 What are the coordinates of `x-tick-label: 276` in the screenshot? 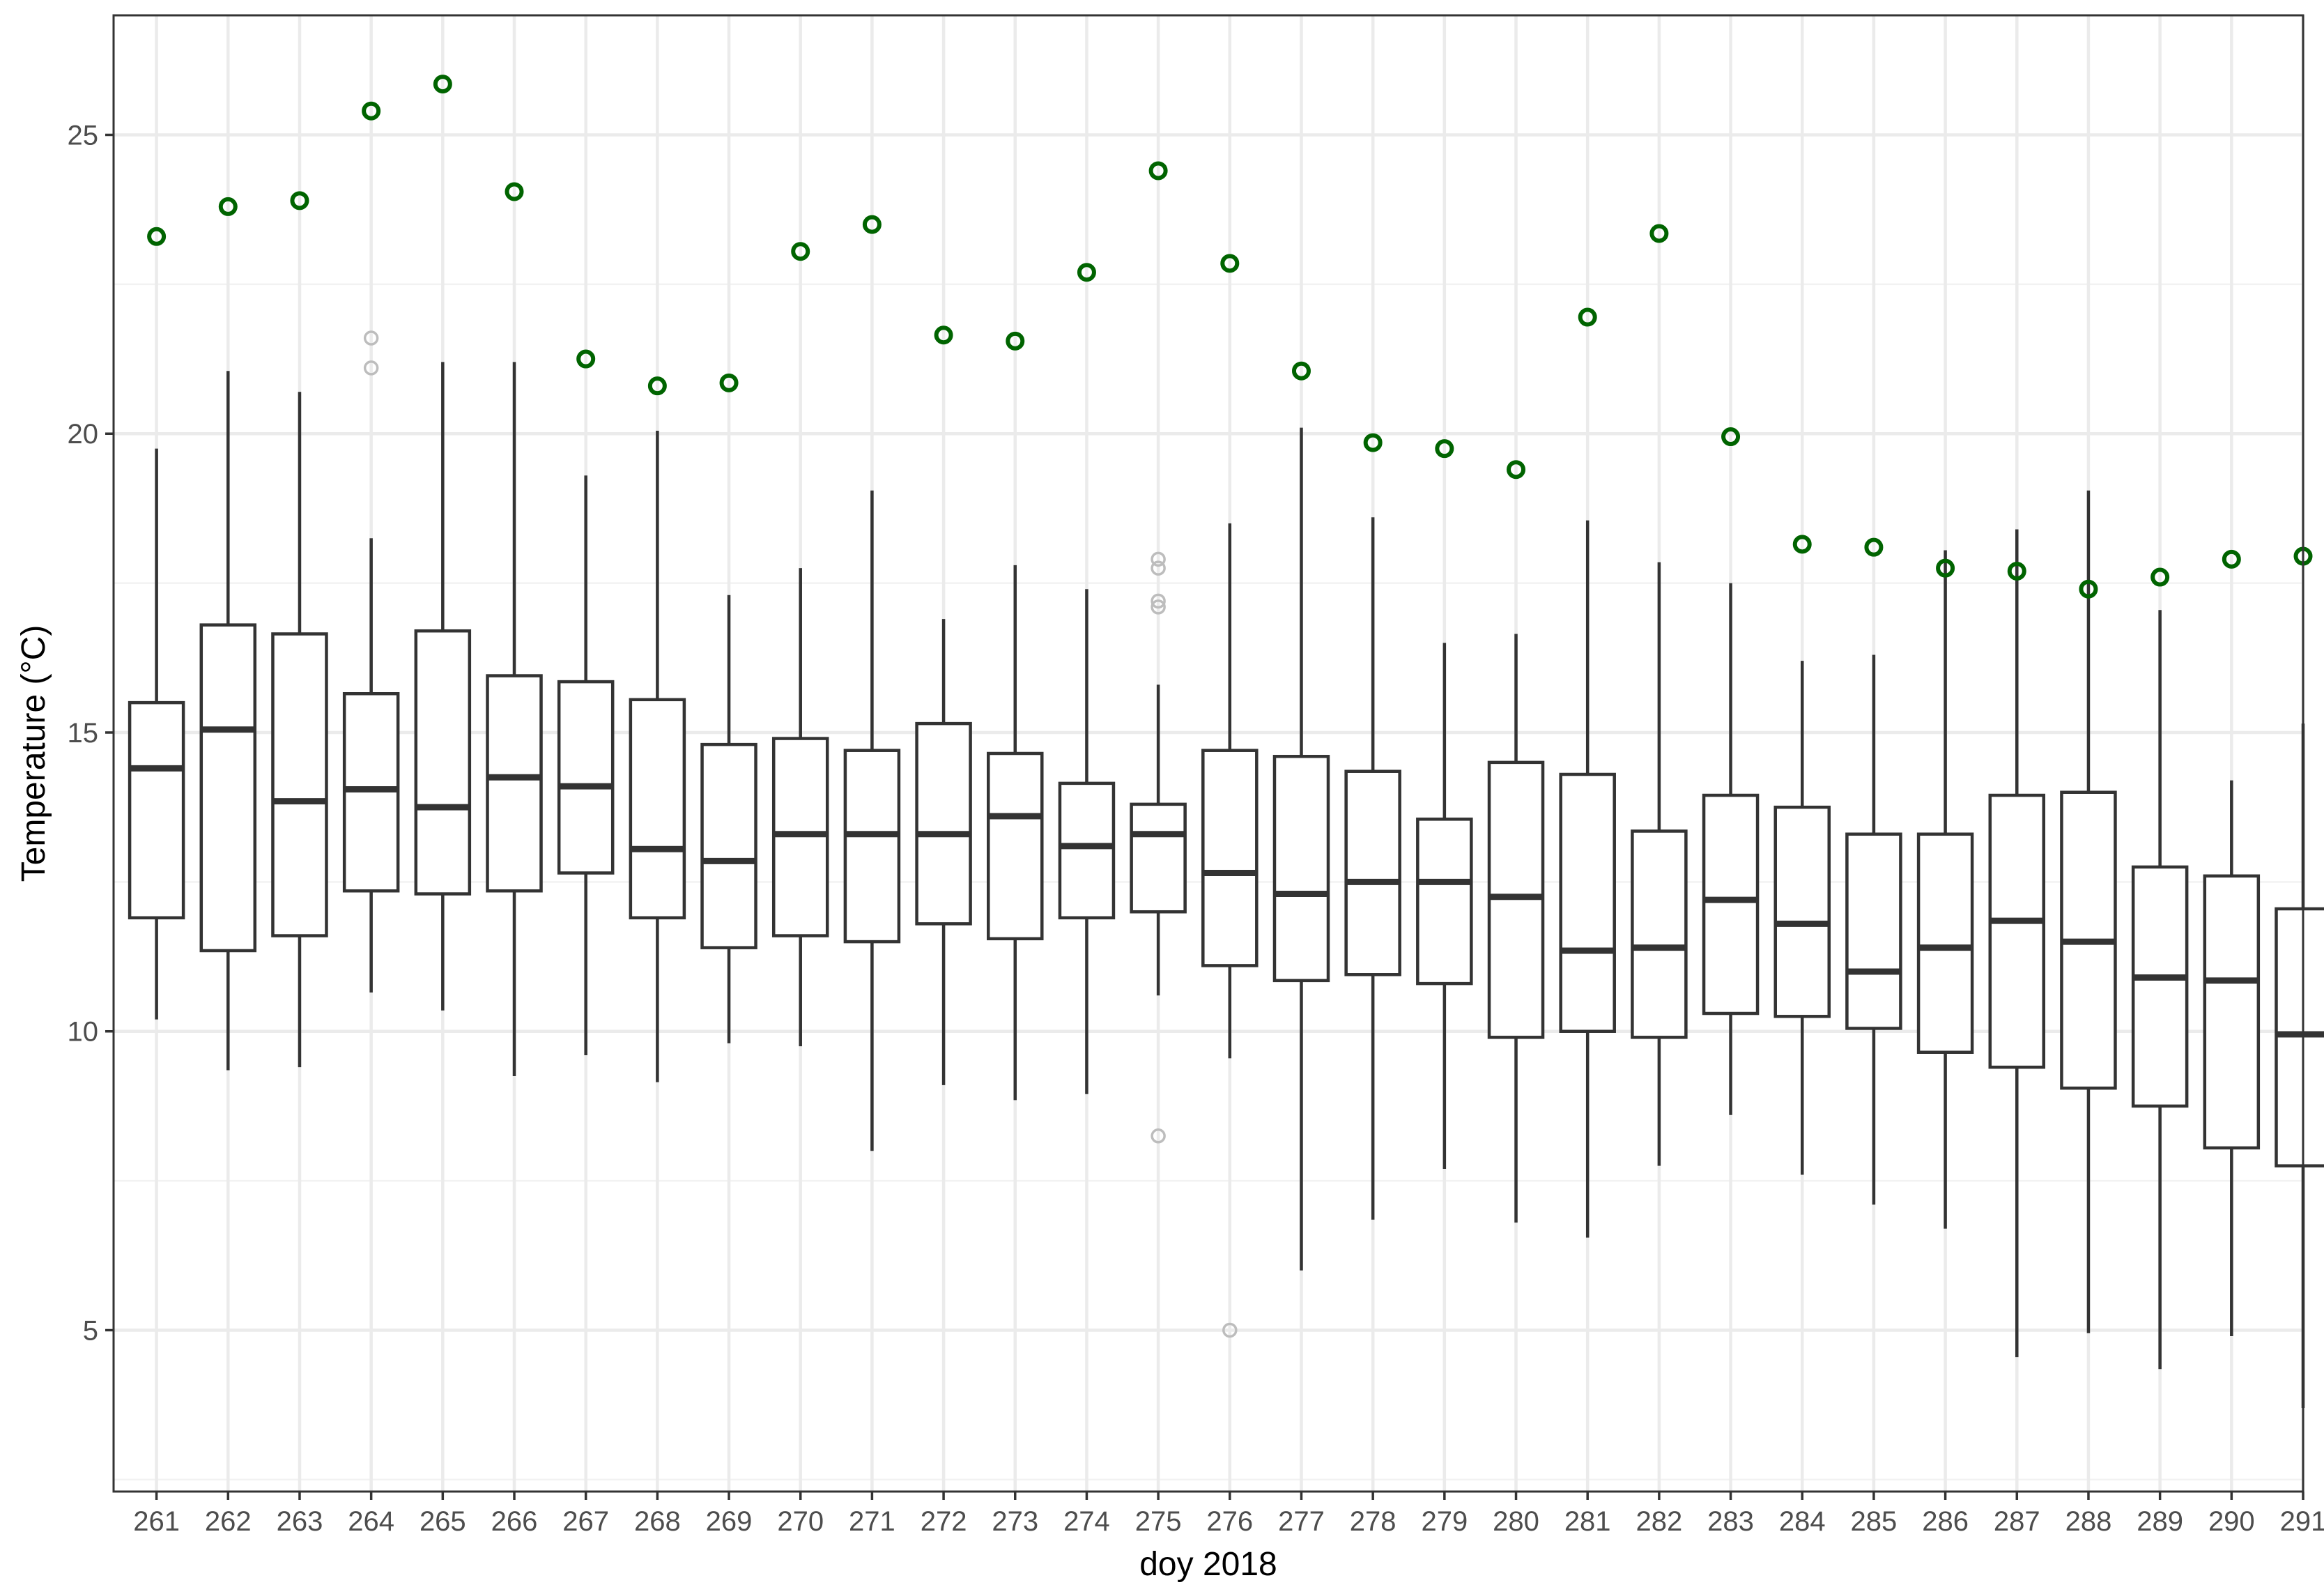 It's located at (1229, 1521).